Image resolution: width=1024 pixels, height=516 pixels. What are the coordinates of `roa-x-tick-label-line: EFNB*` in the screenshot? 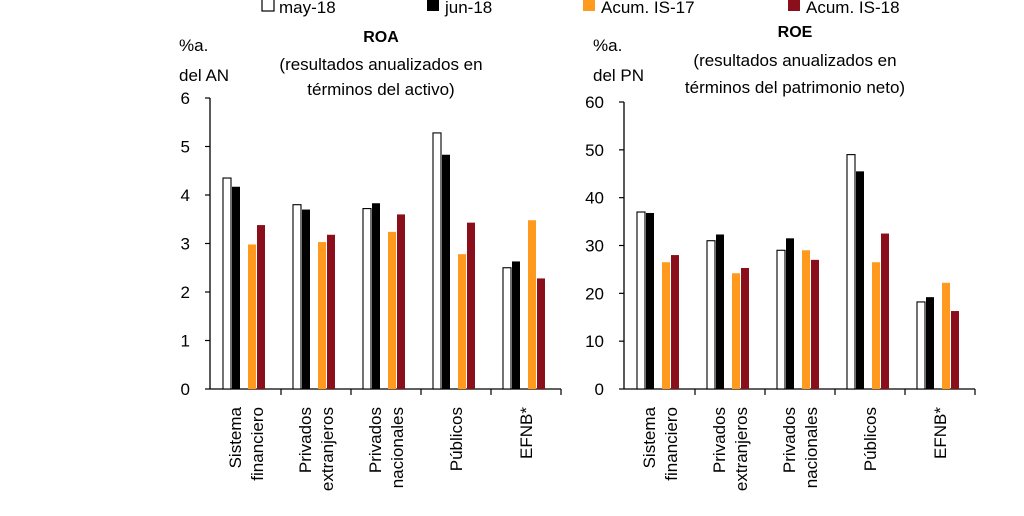 It's located at (526, 433).